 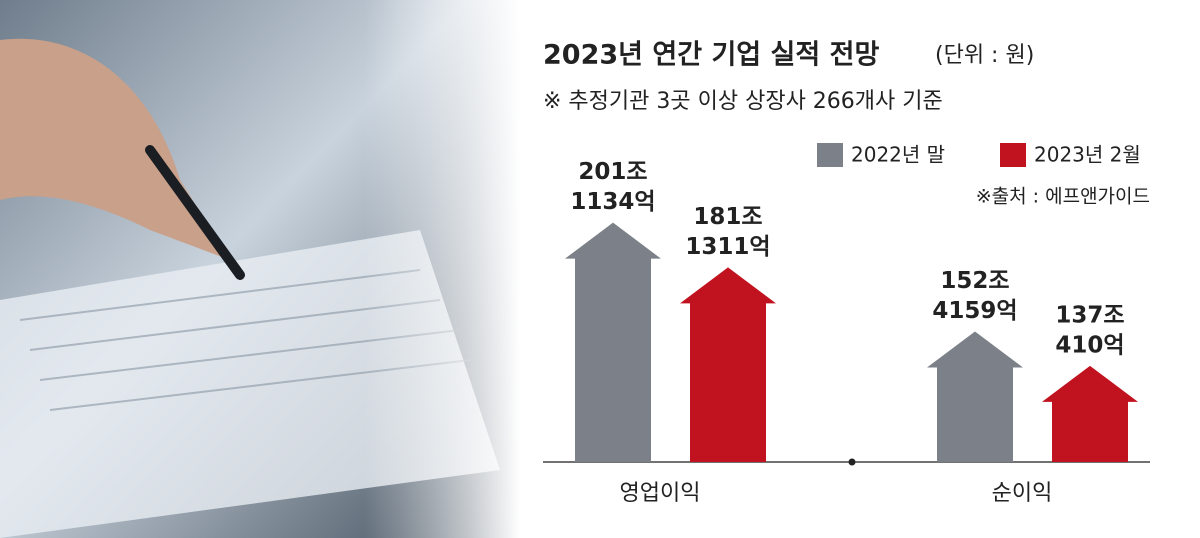 I want to click on legend-label: 2022년 말, so click(x=898, y=155).